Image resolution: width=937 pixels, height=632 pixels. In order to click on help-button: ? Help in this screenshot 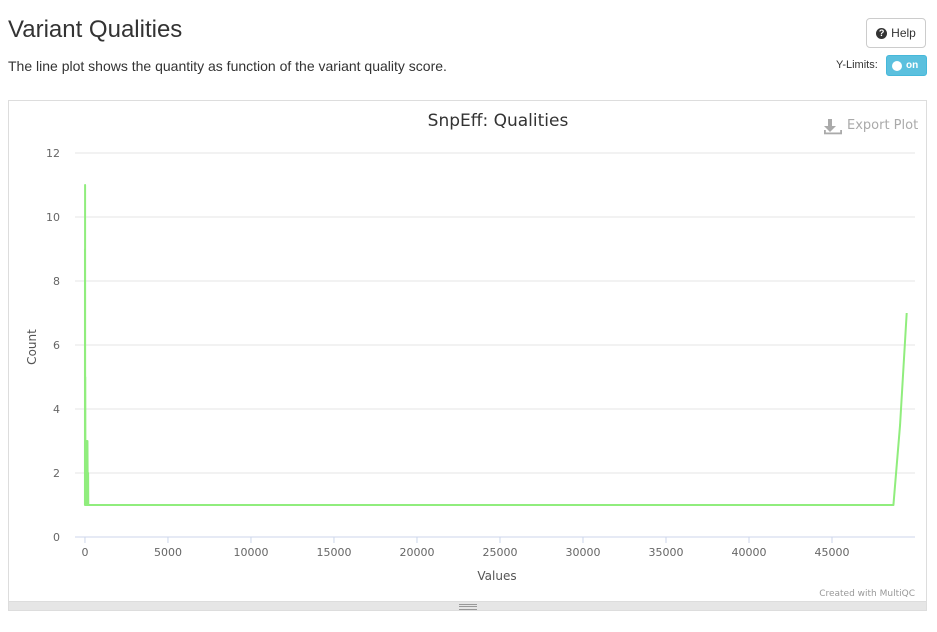, I will do `click(896, 33)`.